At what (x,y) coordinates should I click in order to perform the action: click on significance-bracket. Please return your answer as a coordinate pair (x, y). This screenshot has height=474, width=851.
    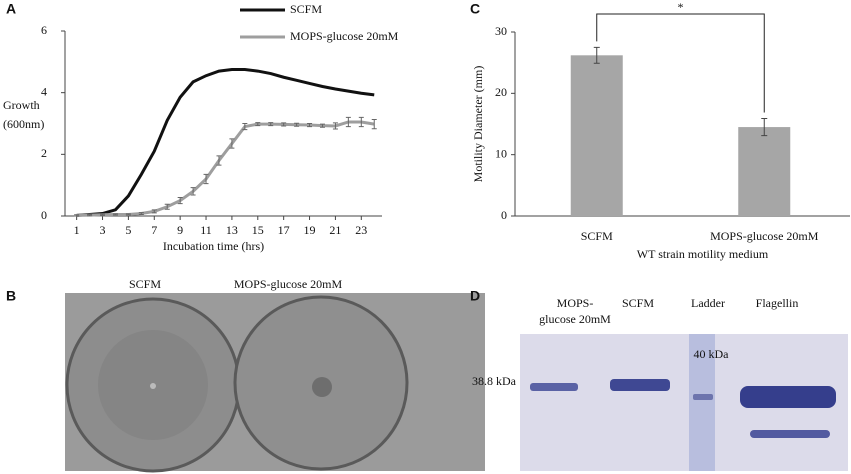
    Looking at the image, I should click on (680, 63).